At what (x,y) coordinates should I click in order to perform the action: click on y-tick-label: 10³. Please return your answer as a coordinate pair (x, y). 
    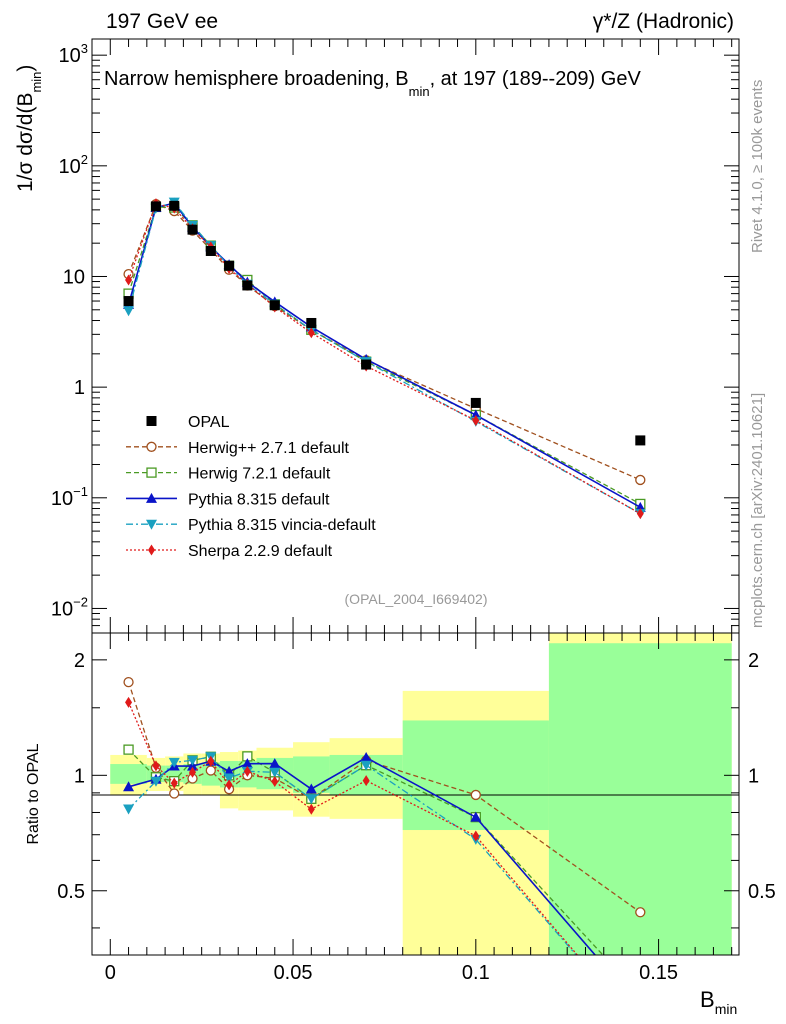
    Looking at the image, I should click on (73, 54).